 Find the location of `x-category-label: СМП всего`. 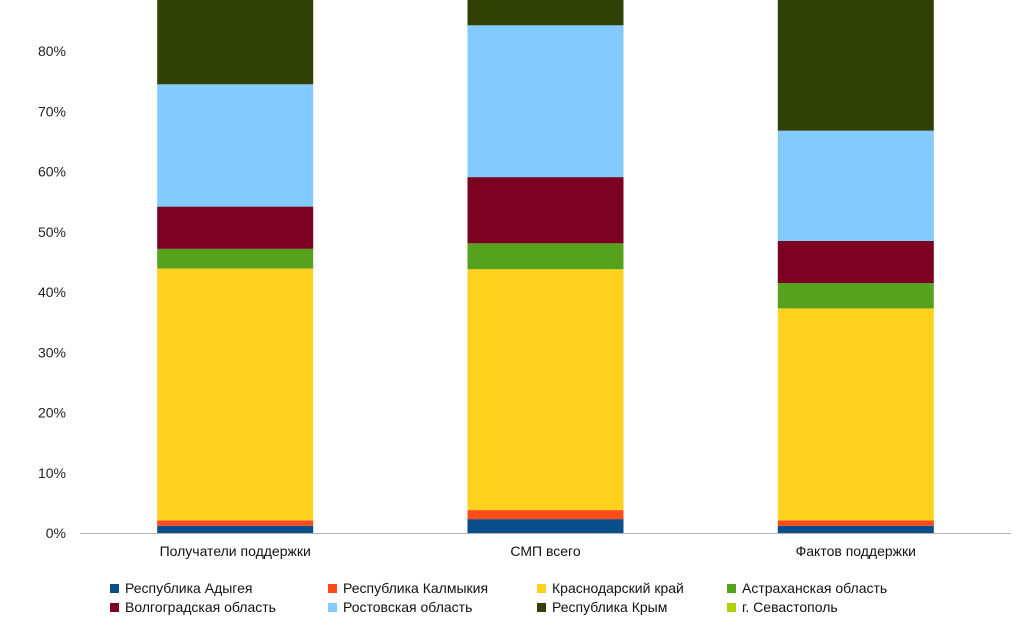

x-category-label: СМП всего is located at coordinates (545, 551).